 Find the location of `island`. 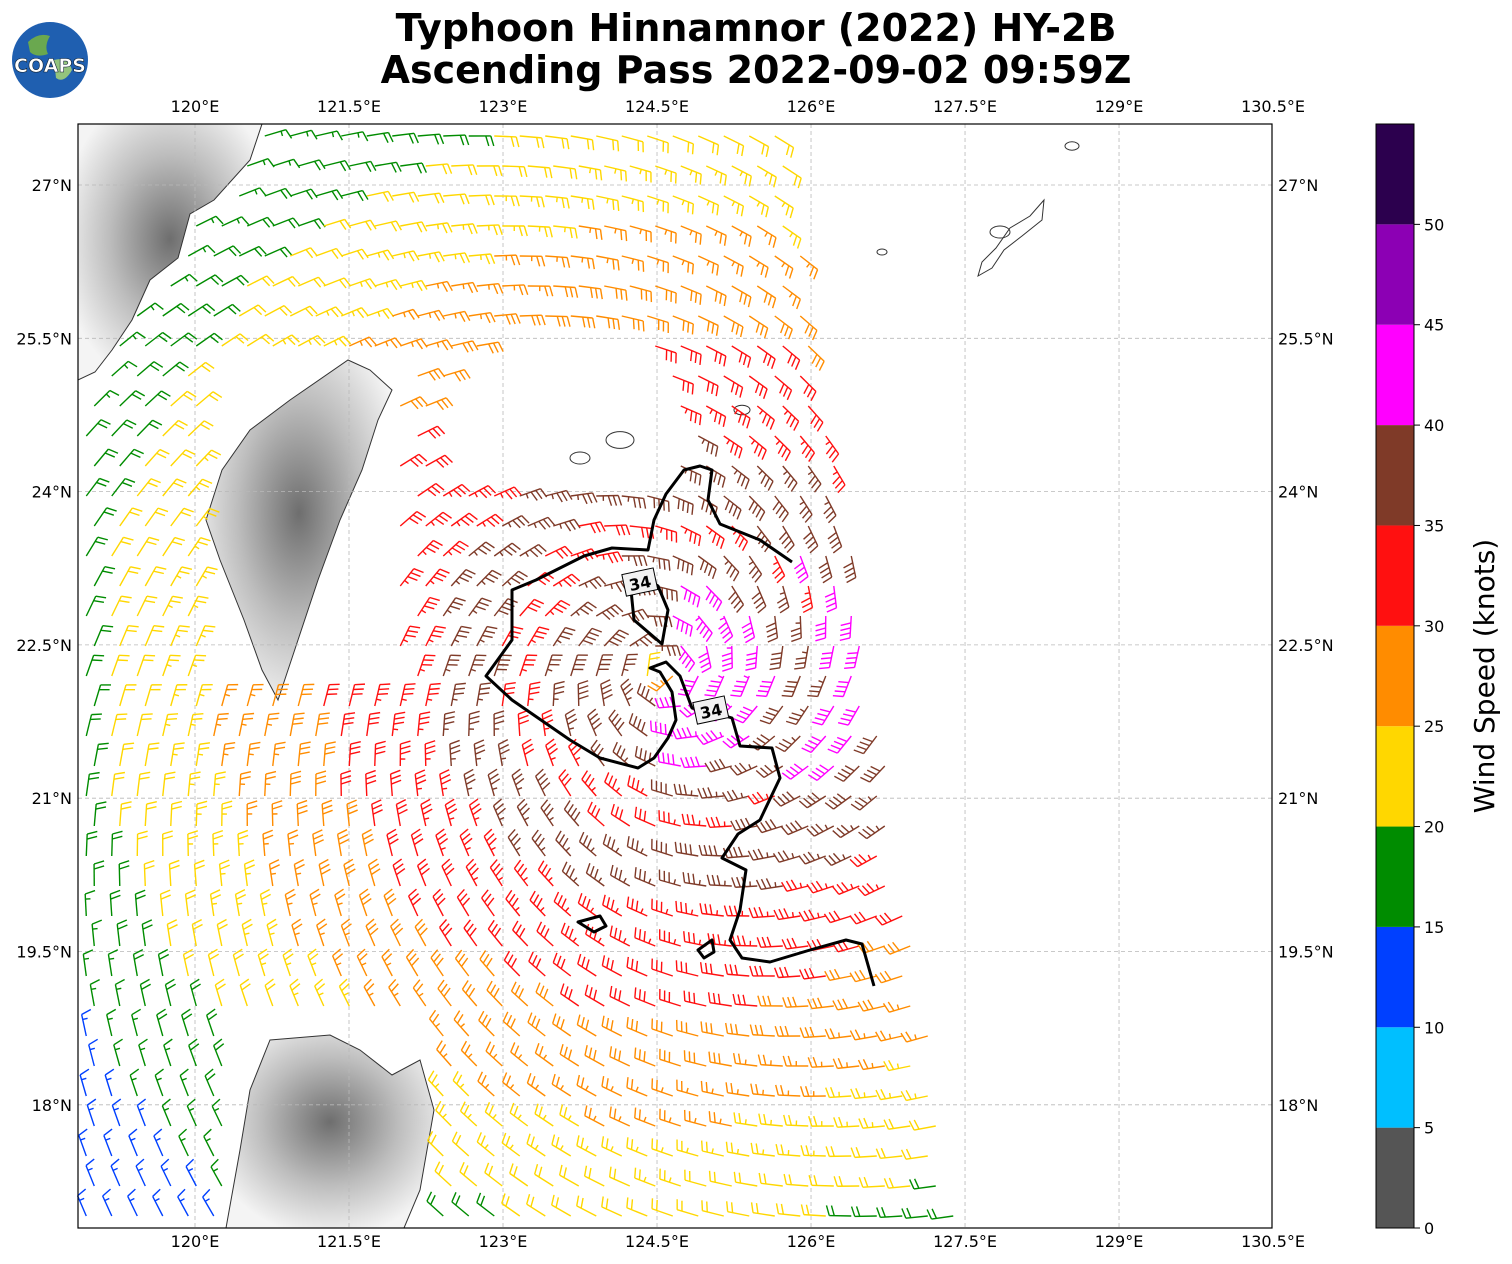

island is located at coordinates (620, 440).